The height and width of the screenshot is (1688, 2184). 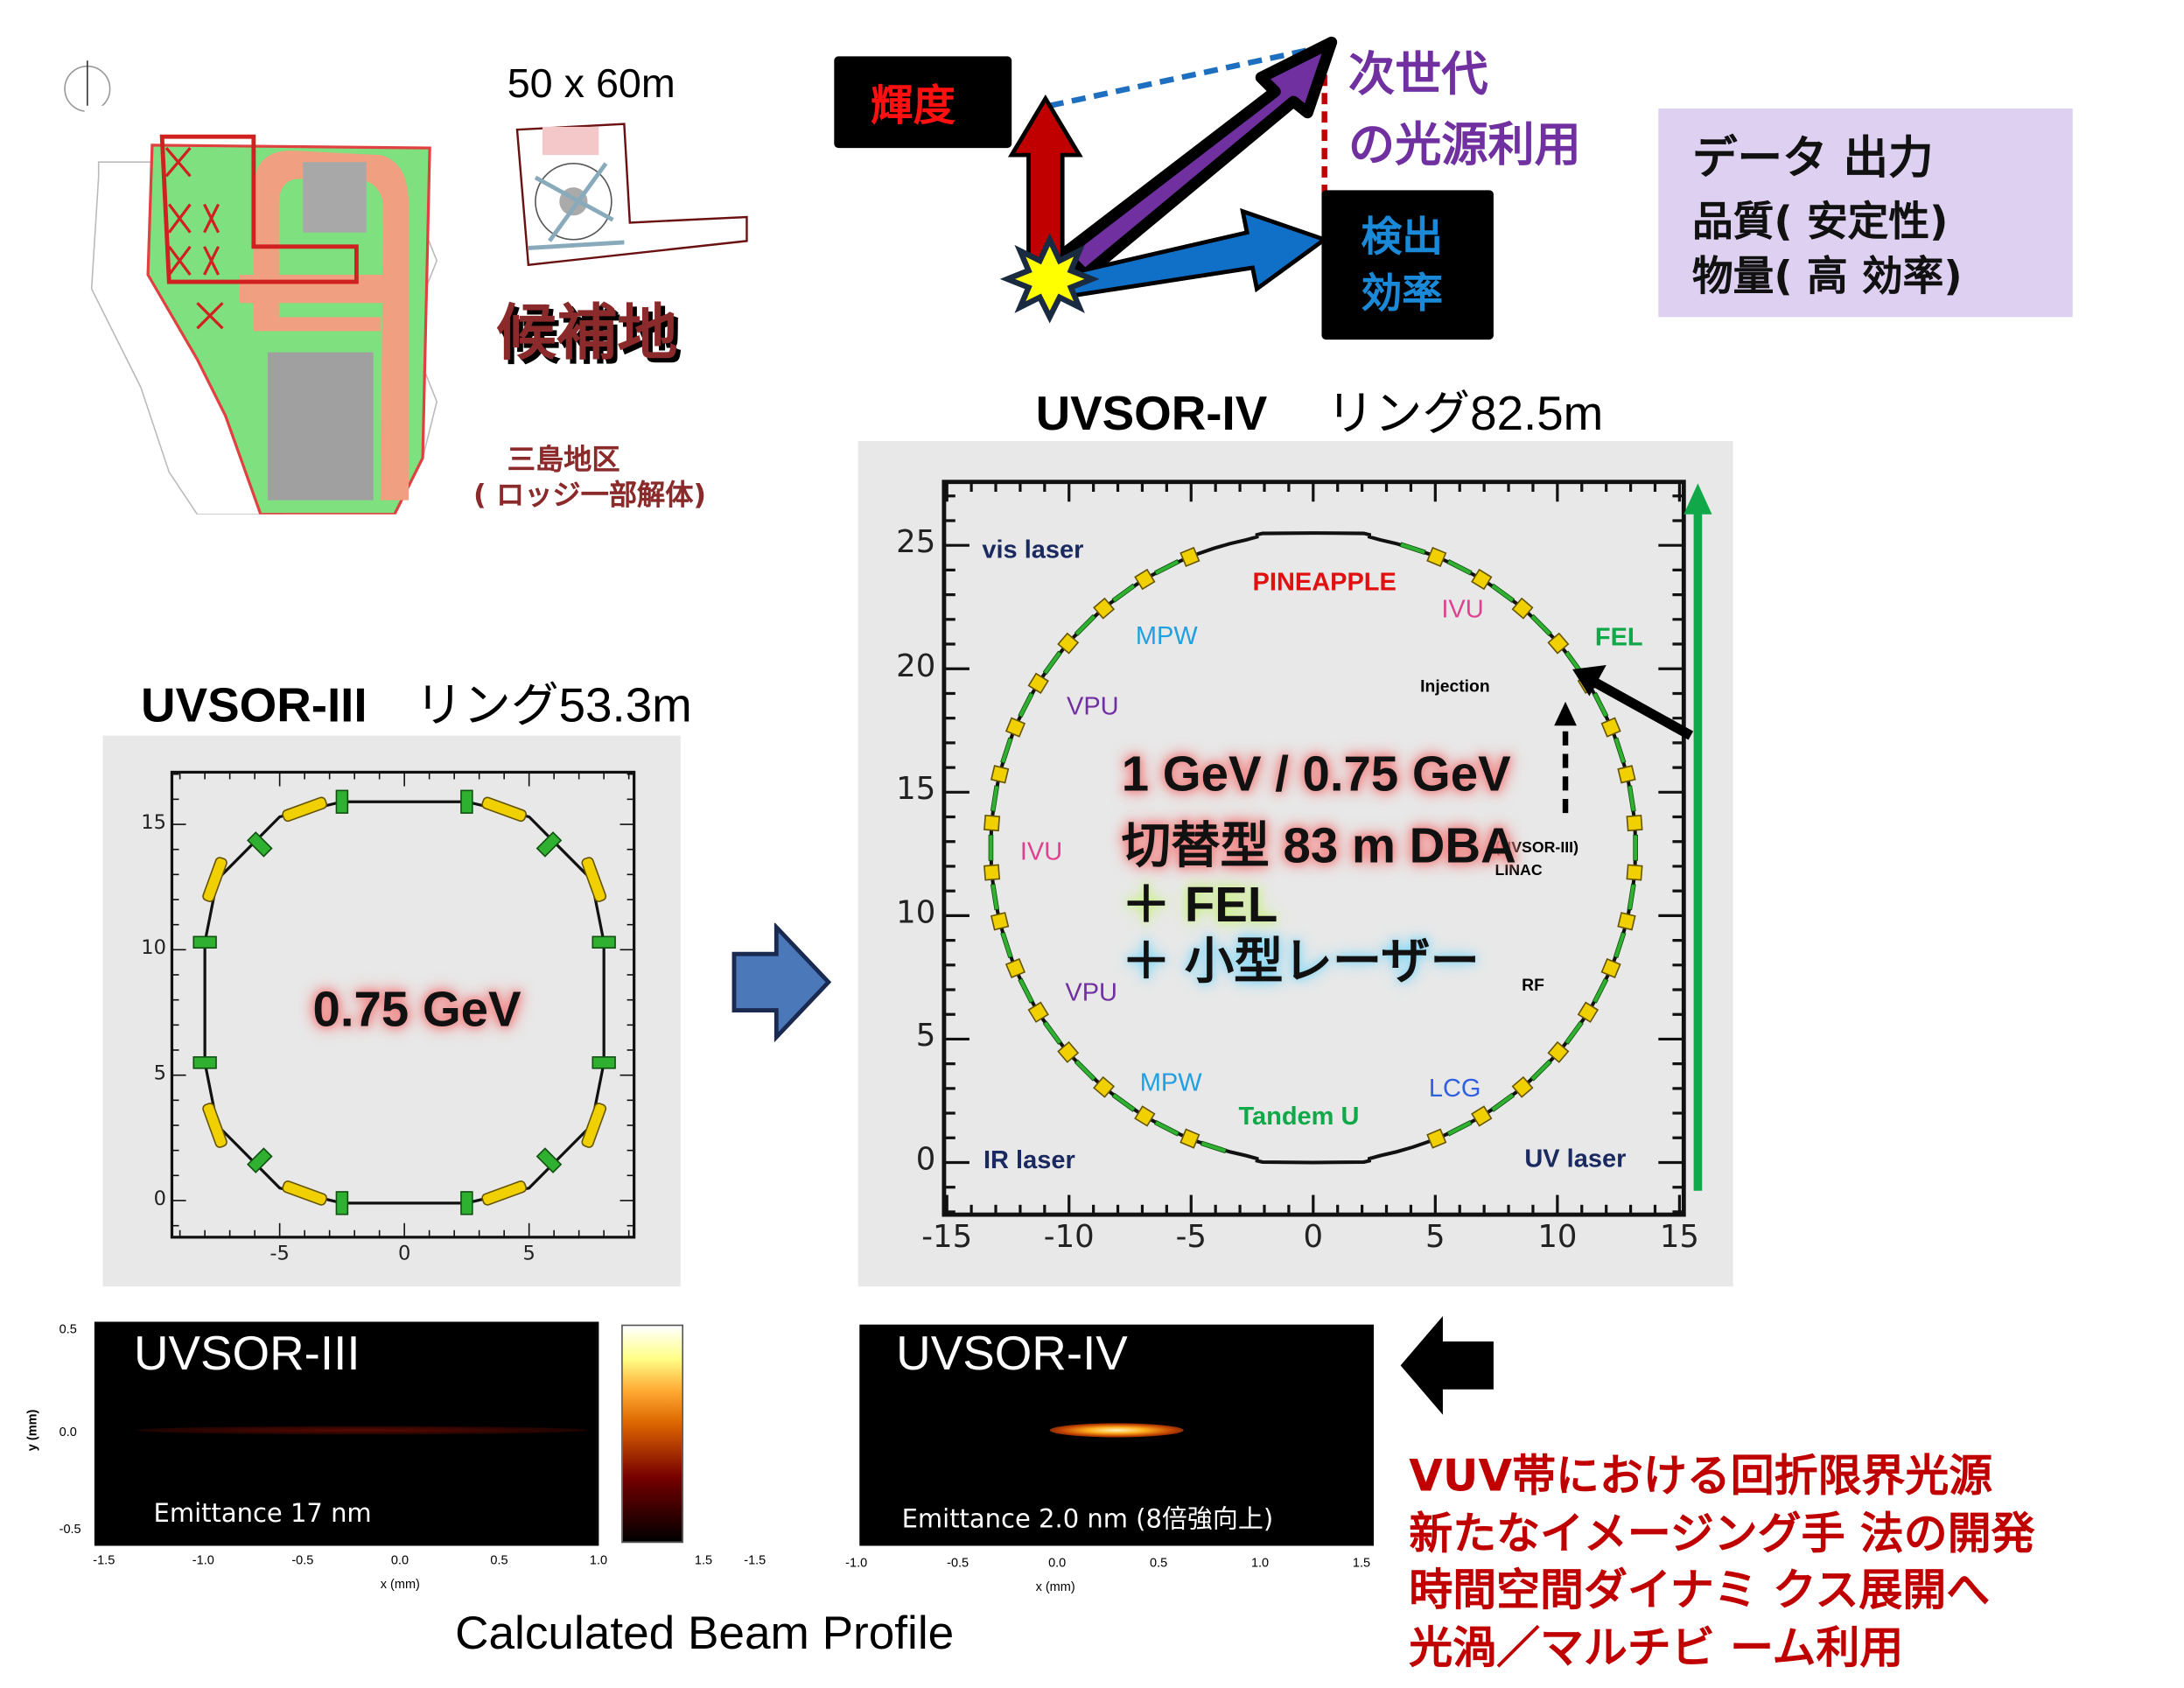 I want to click on lattice-label-vpu-top: VPU, so click(x=1092, y=705).